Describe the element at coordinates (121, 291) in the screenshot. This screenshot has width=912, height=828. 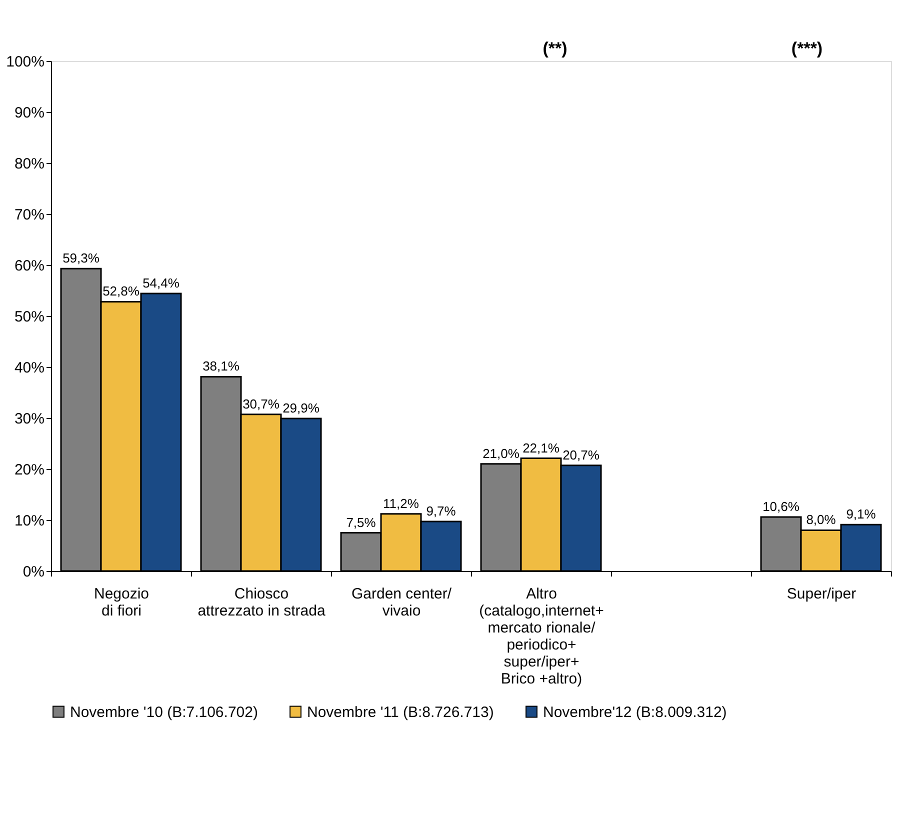
I see `data-label: 52,8%` at that location.